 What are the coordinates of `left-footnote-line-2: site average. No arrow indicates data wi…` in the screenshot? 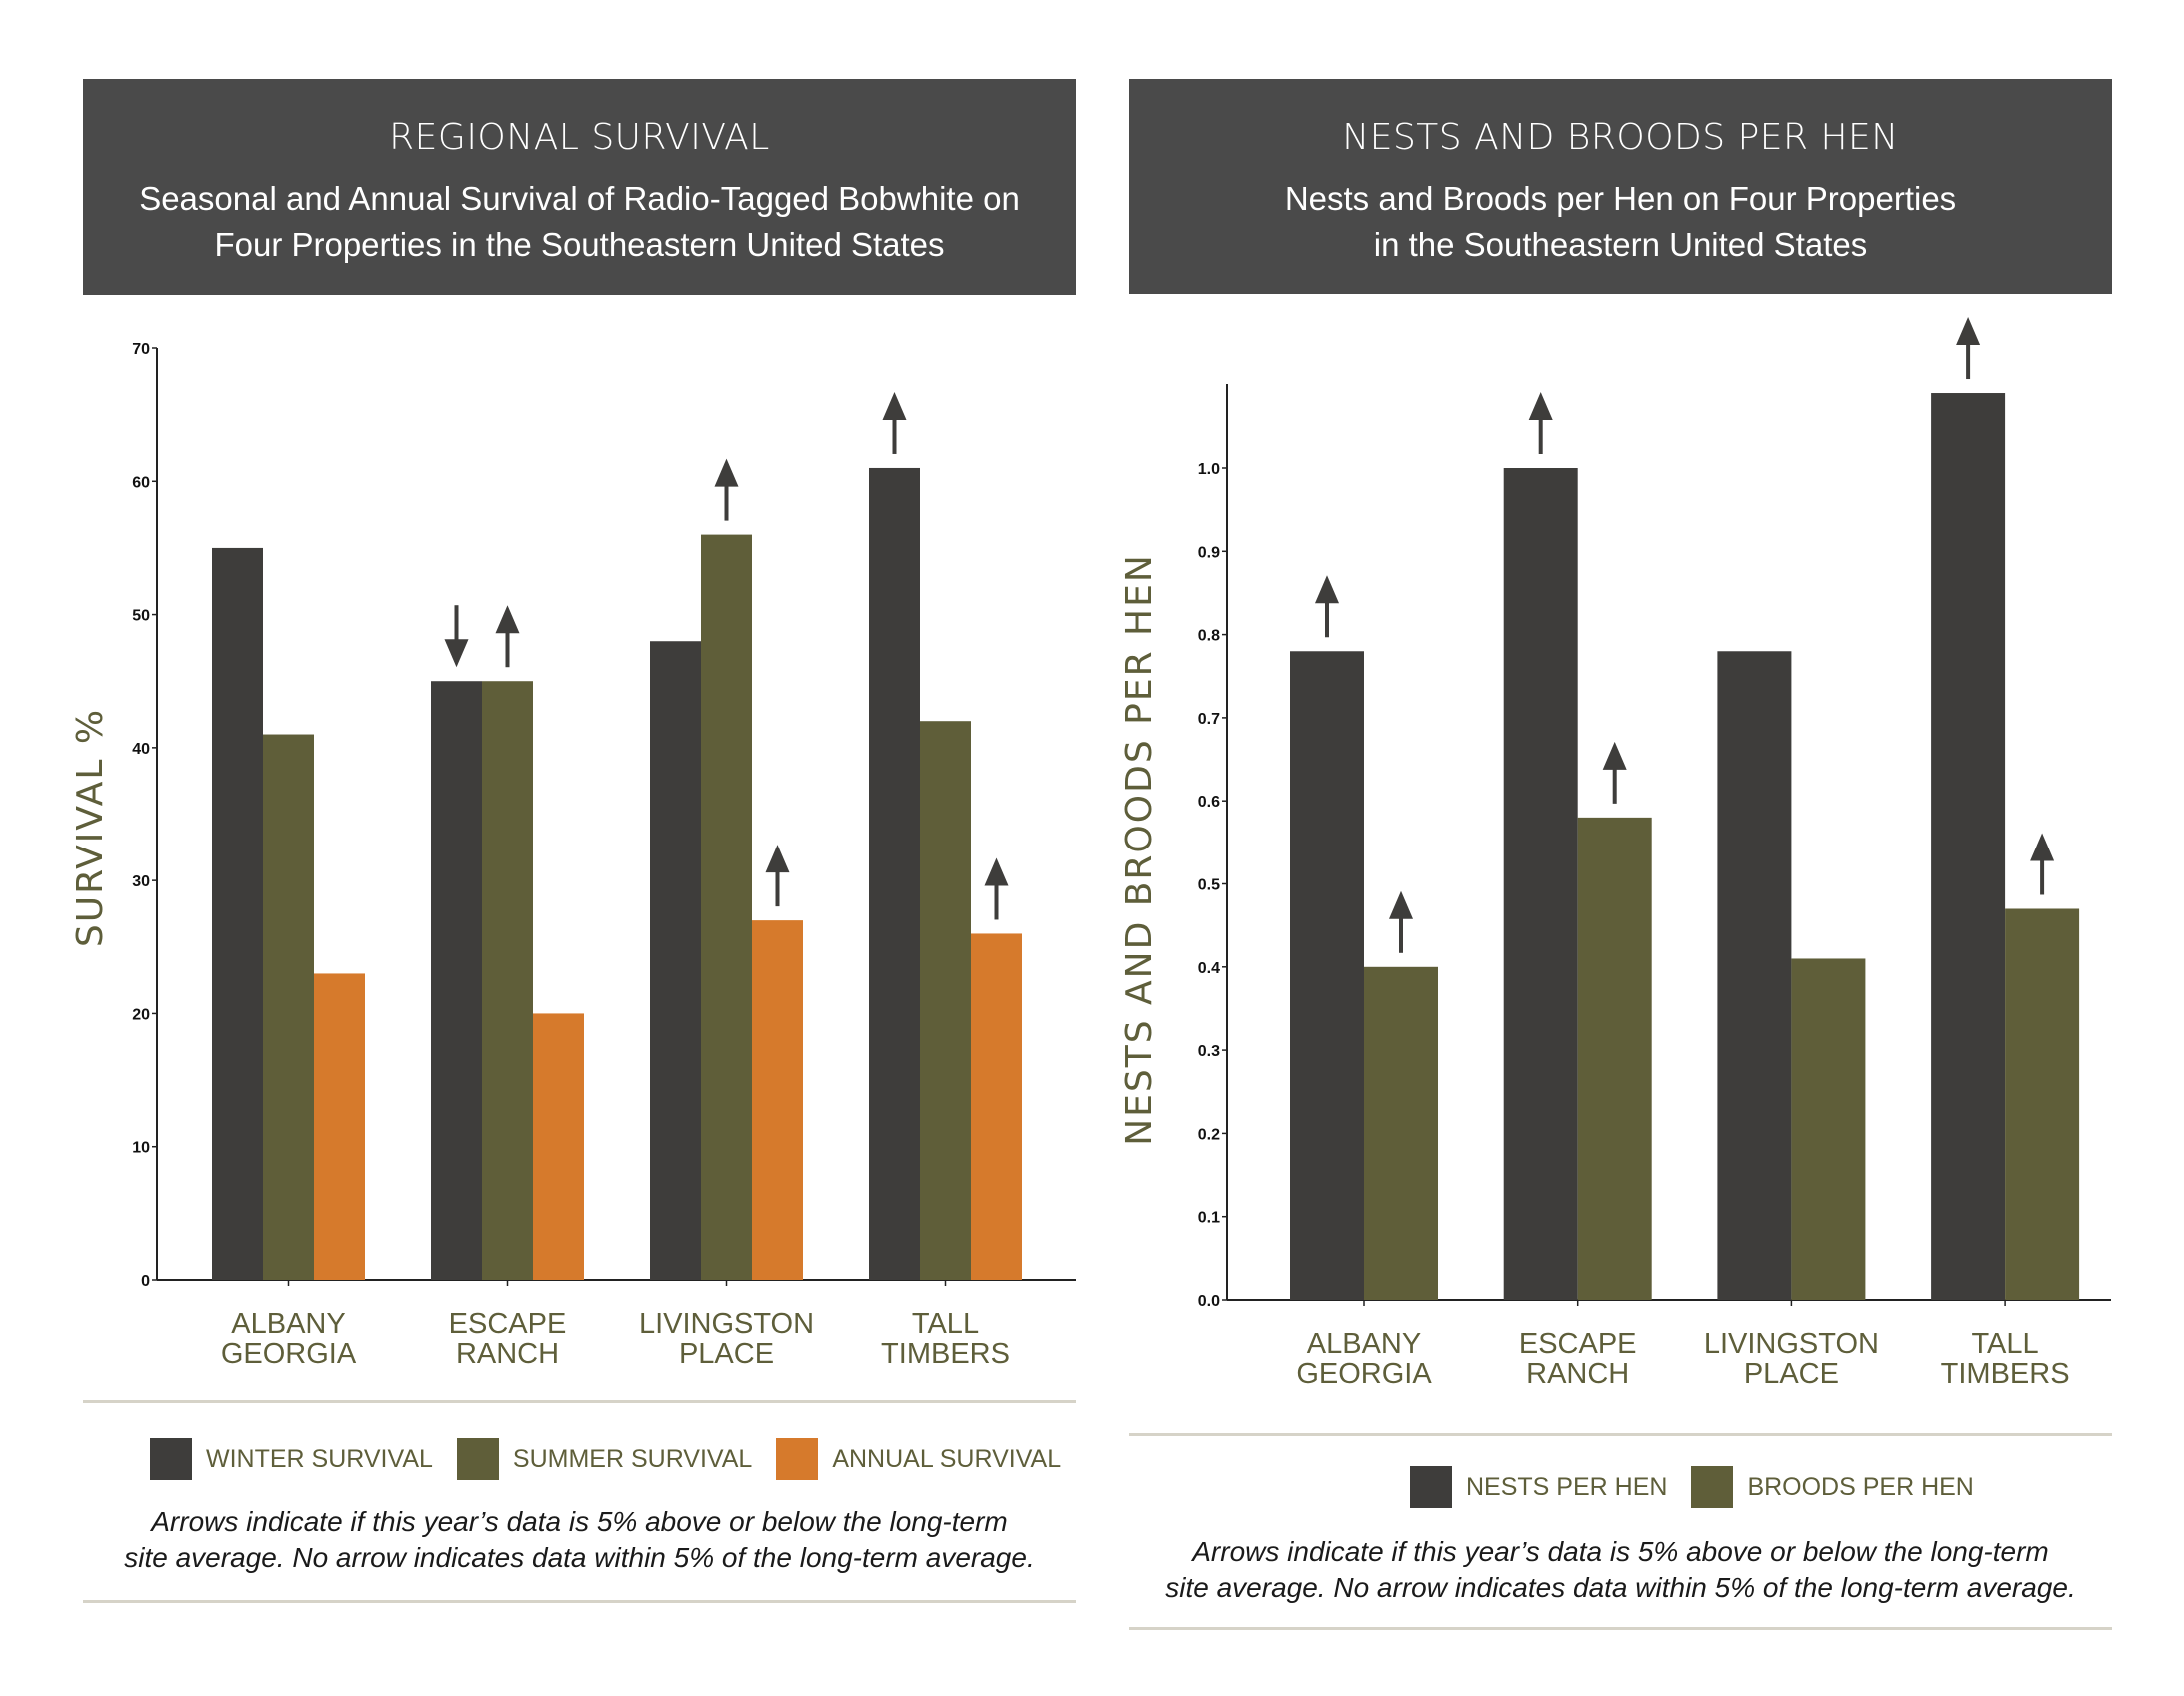 It's located at (579, 1557).